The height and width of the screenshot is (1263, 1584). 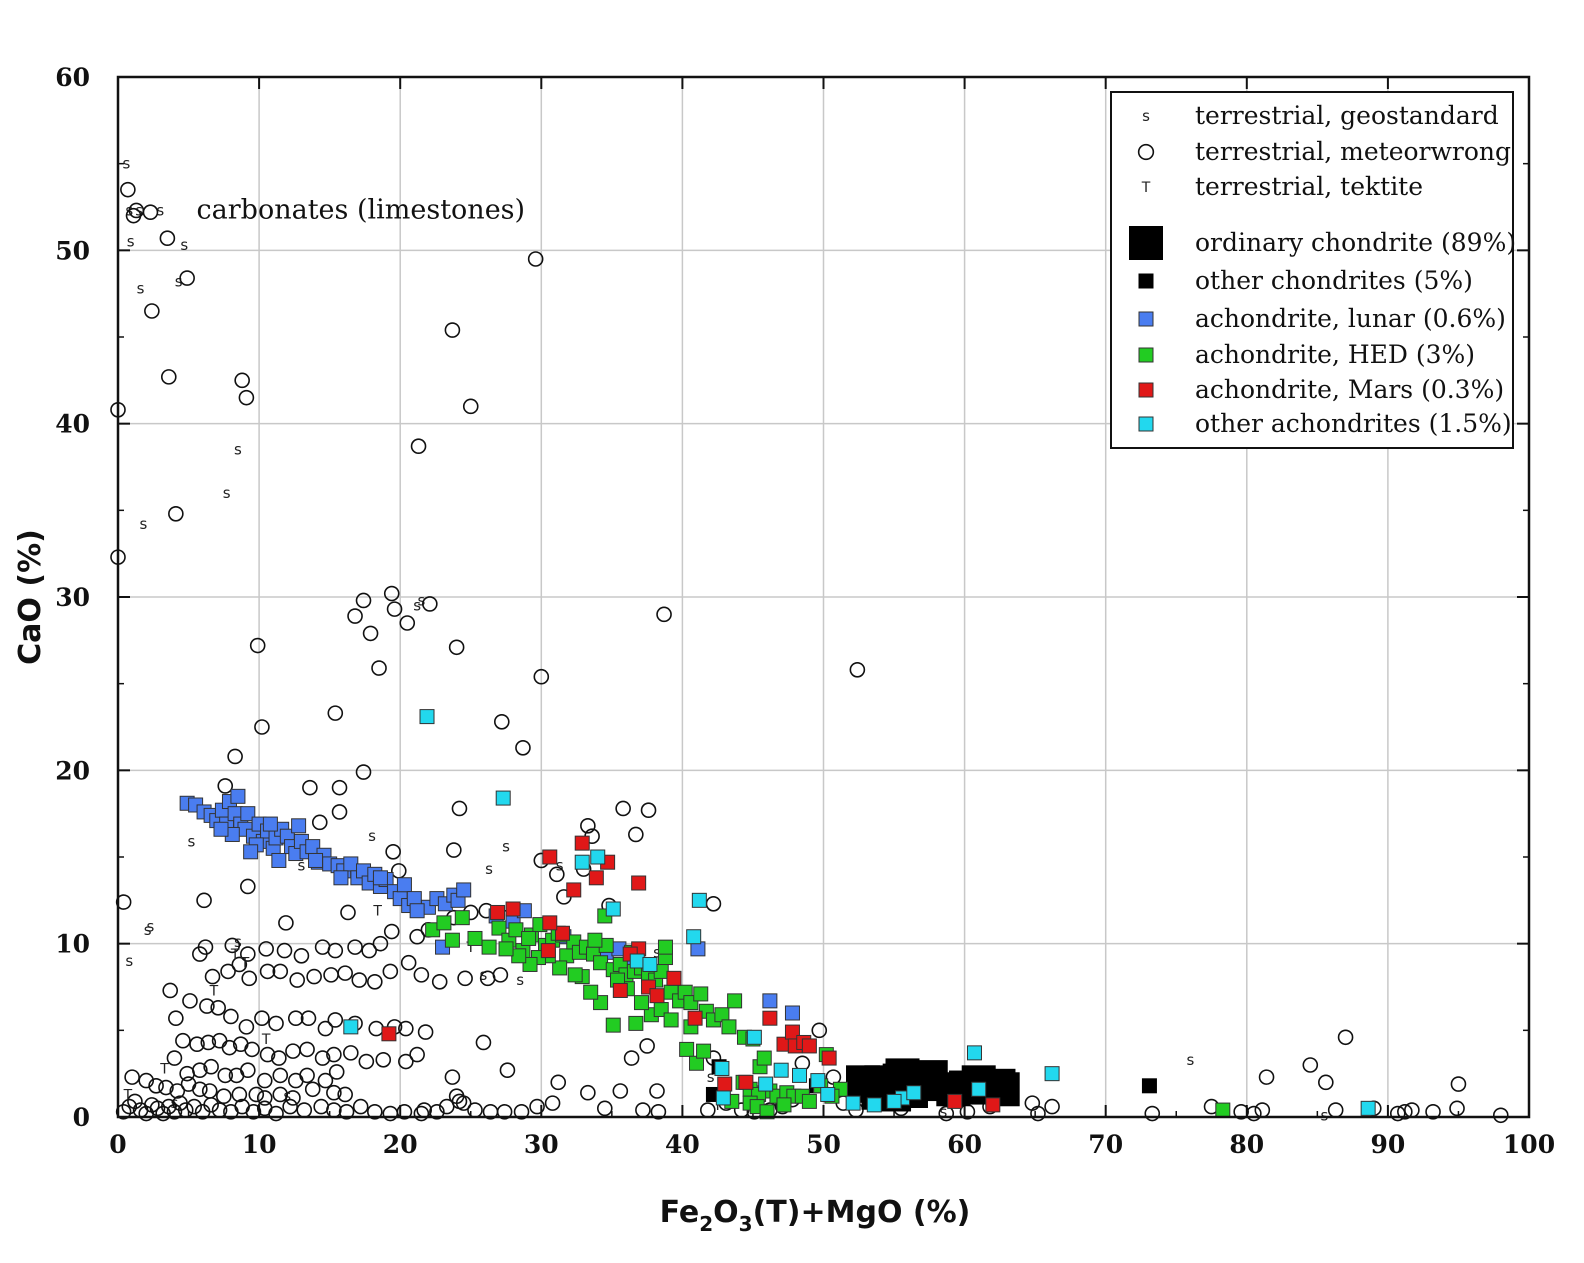 I want to click on legend-marker, so click(x=1146, y=424).